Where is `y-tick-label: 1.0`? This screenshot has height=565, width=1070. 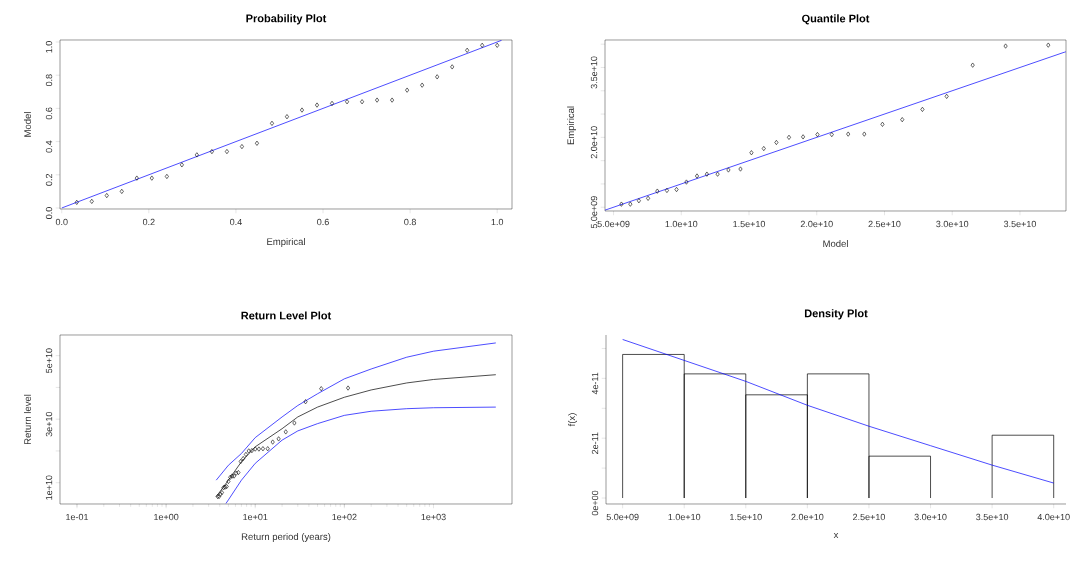 y-tick-label: 1.0 is located at coordinates (49, 47).